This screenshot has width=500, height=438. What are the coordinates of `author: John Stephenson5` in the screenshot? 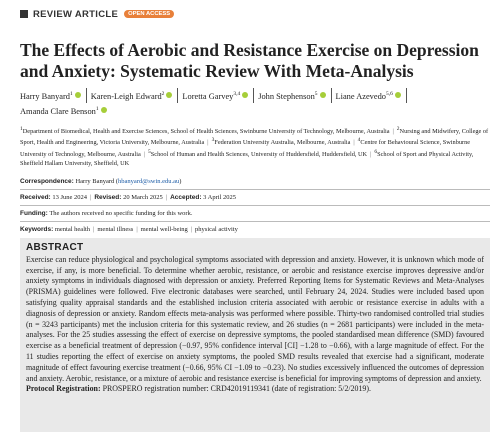 It's located at (295, 95).